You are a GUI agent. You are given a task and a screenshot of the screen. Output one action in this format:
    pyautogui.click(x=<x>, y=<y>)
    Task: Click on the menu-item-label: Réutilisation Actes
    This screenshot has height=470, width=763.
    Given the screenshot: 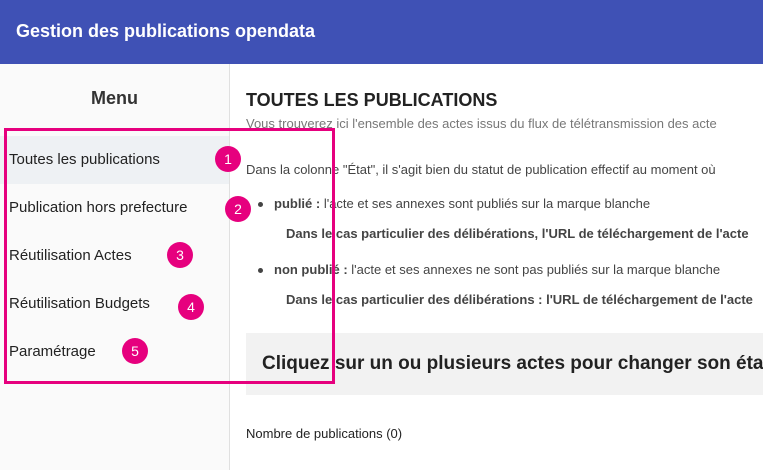 What is the action you would take?
    pyautogui.click(x=70, y=255)
    